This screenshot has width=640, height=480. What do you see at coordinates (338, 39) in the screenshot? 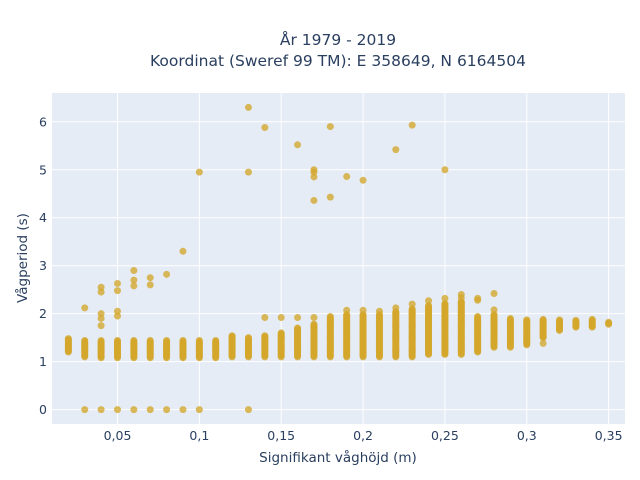
I see `chart-title-line-1: År 1979 - 2019` at bounding box center [338, 39].